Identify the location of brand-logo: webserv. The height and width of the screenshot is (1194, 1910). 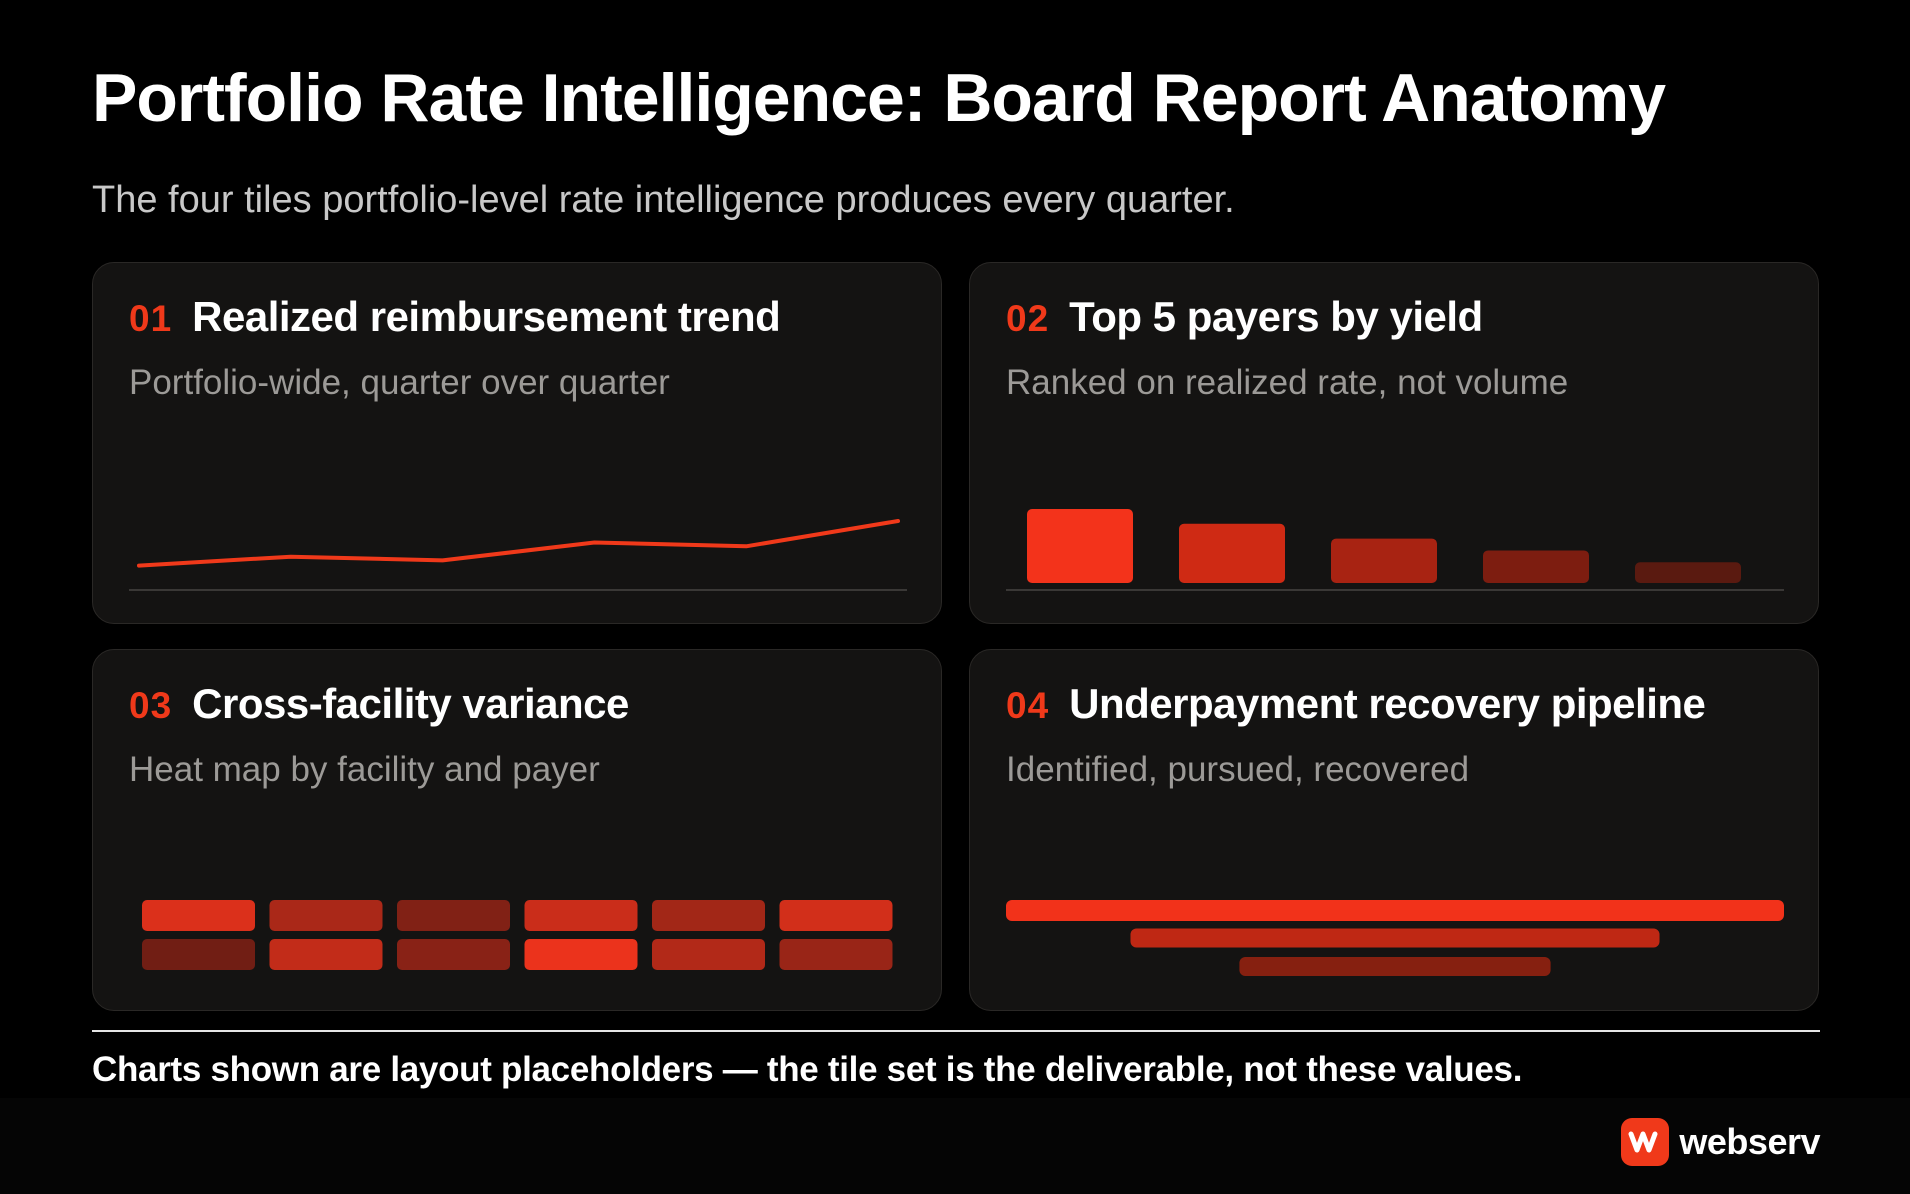
(1720, 1142).